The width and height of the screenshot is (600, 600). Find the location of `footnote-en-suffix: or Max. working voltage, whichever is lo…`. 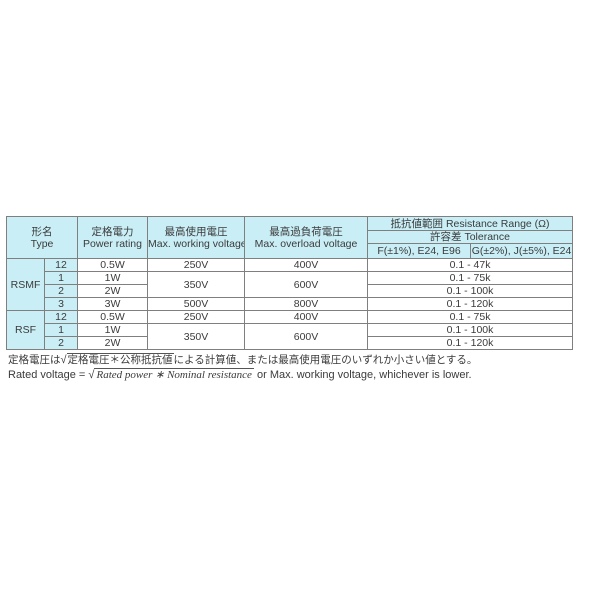

footnote-en-suffix: or Max. working voltage, whichever is lo… is located at coordinates (362, 375).